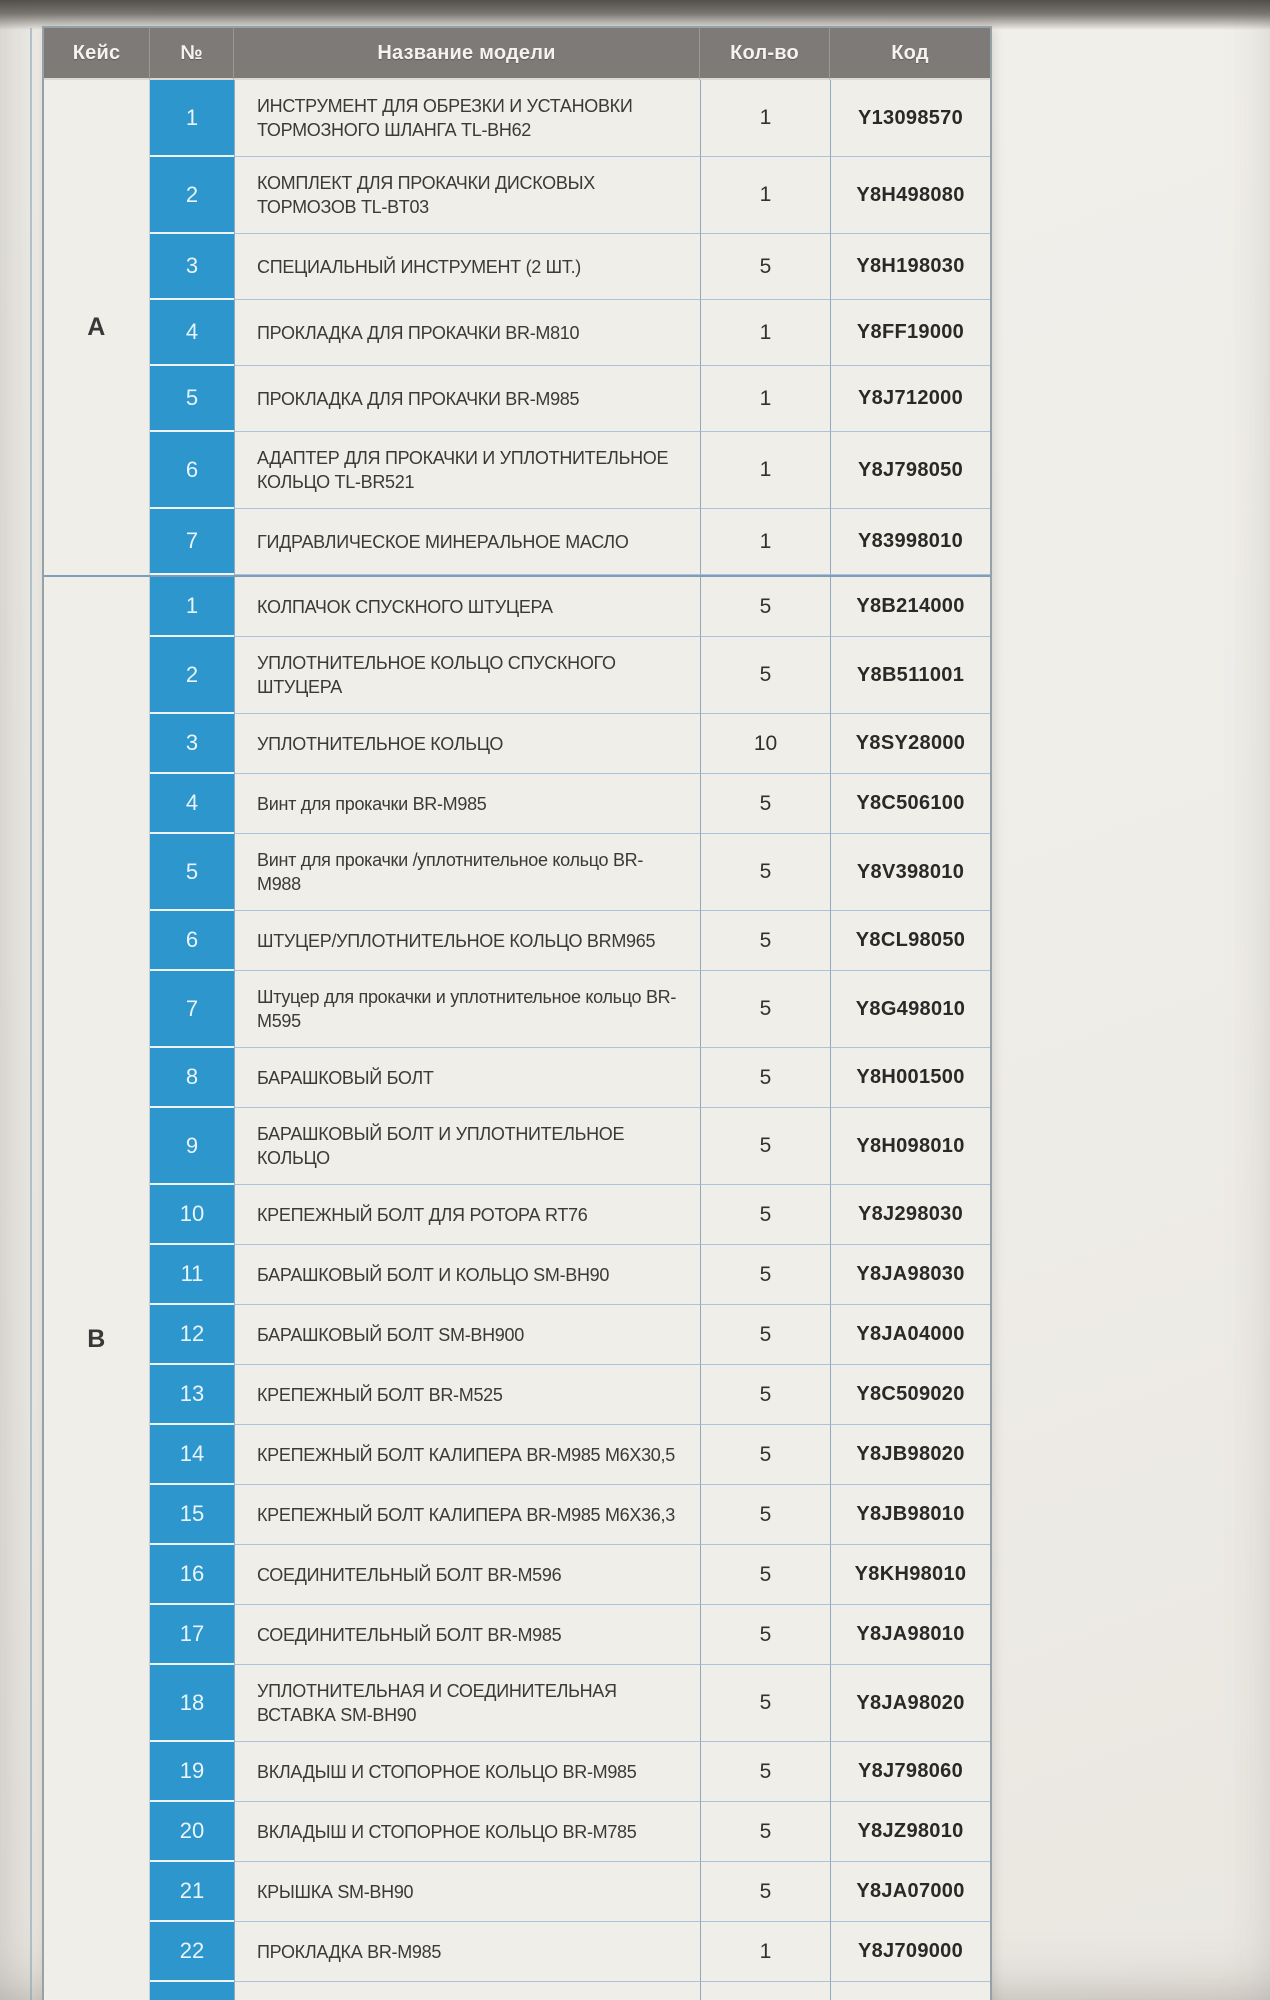  What do you see at coordinates (97, 54) in the screenshot?
I see `header-cell-case: Кейс` at bounding box center [97, 54].